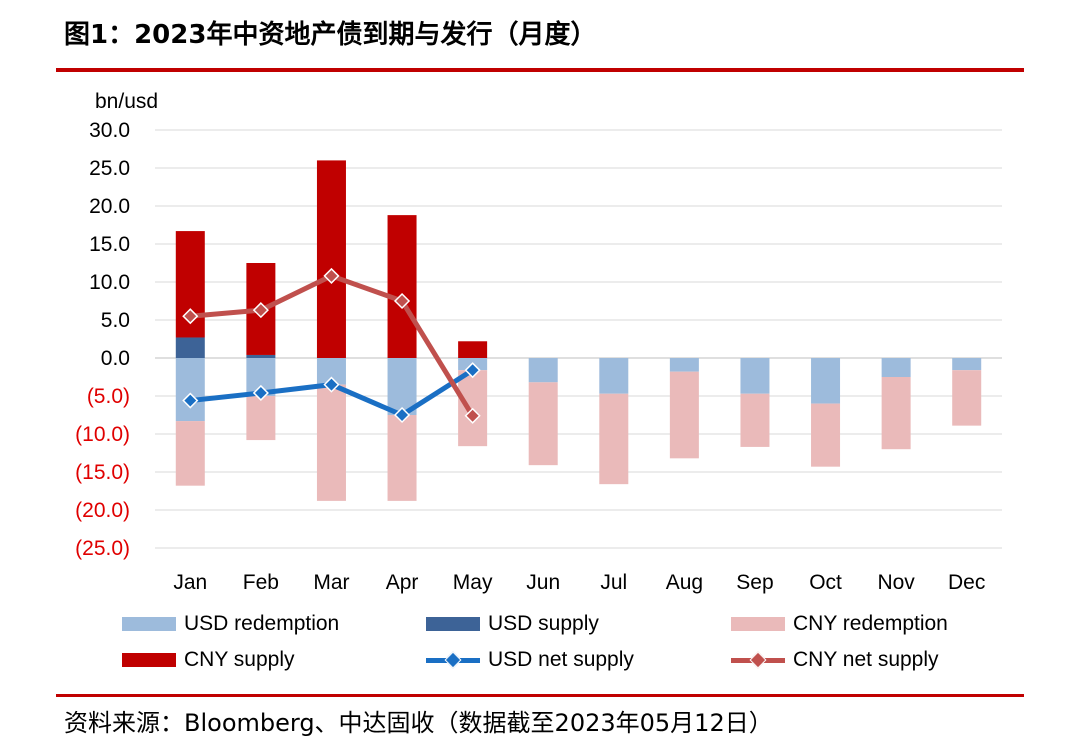 This screenshot has width=1080, height=740. I want to click on x-tick-label: Jul, so click(613, 582).